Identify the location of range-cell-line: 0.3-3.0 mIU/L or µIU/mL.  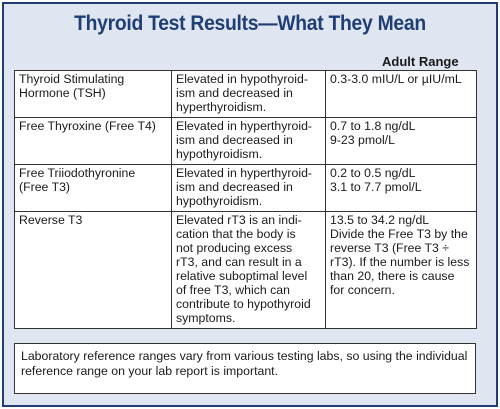
(396, 79).